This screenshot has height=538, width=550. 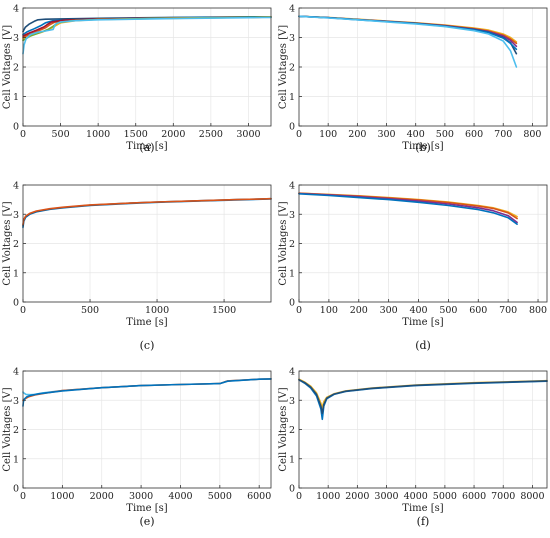 What do you see at coordinates (423, 345) in the screenshot?
I see `panel-caption: (d)` at bounding box center [423, 345].